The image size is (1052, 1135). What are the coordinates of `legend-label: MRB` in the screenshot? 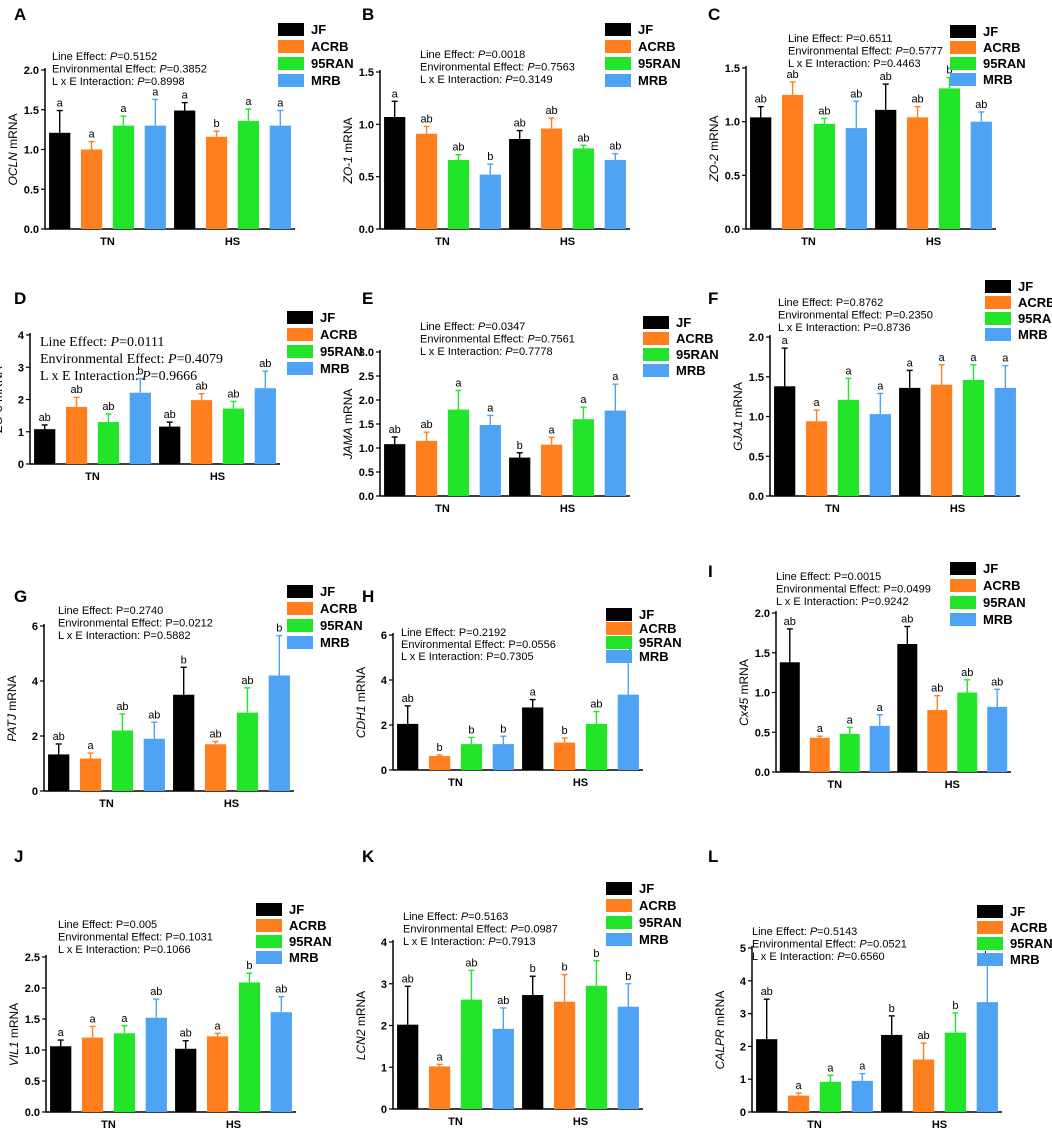 It's located at (654, 656).